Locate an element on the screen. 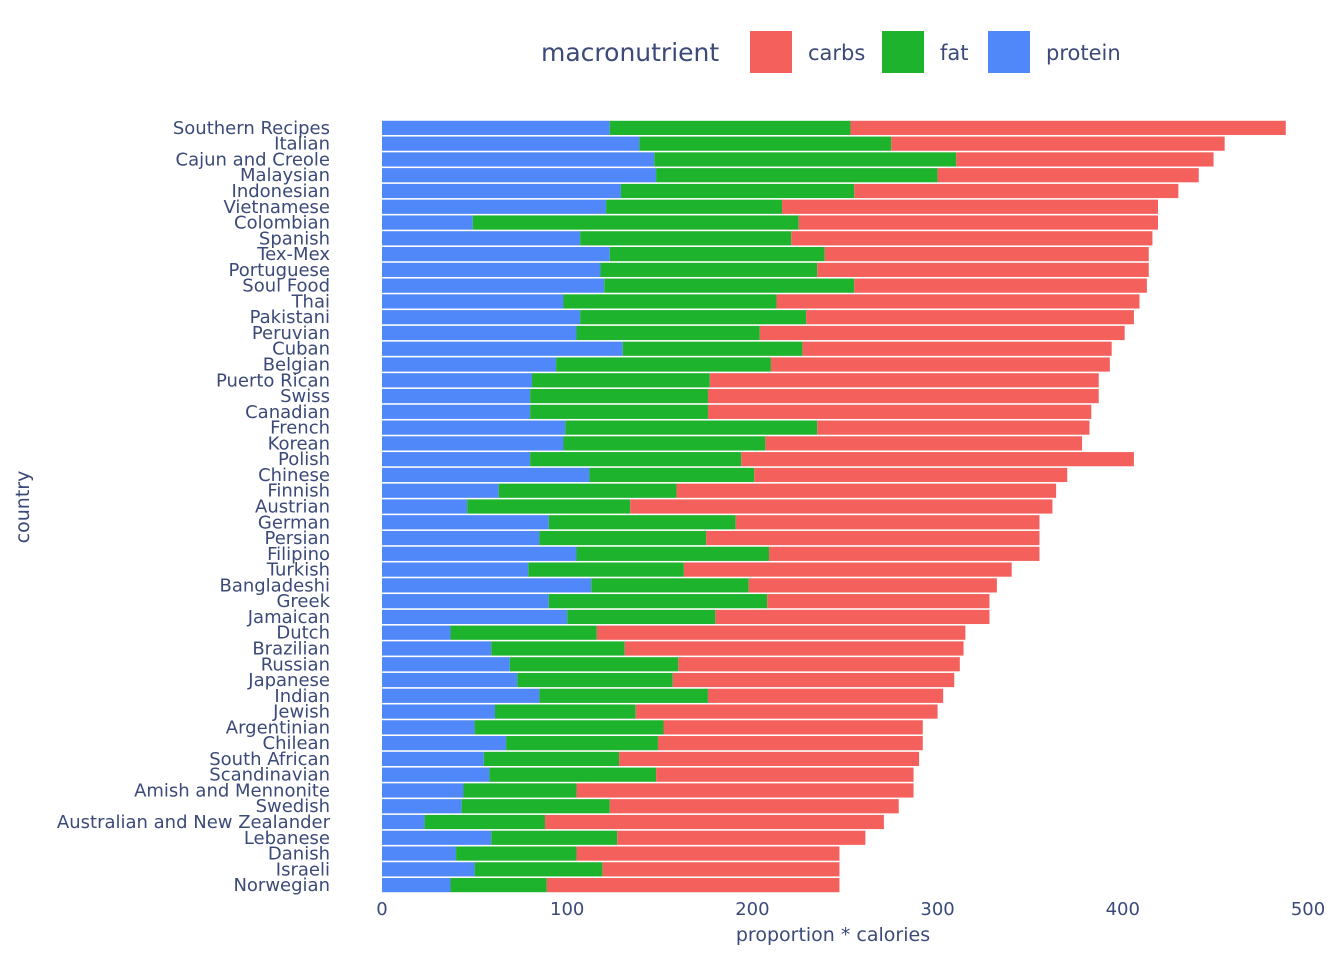 This screenshot has height=960, width=1344. bar-jewish-carbs is located at coordinates (786, 711).